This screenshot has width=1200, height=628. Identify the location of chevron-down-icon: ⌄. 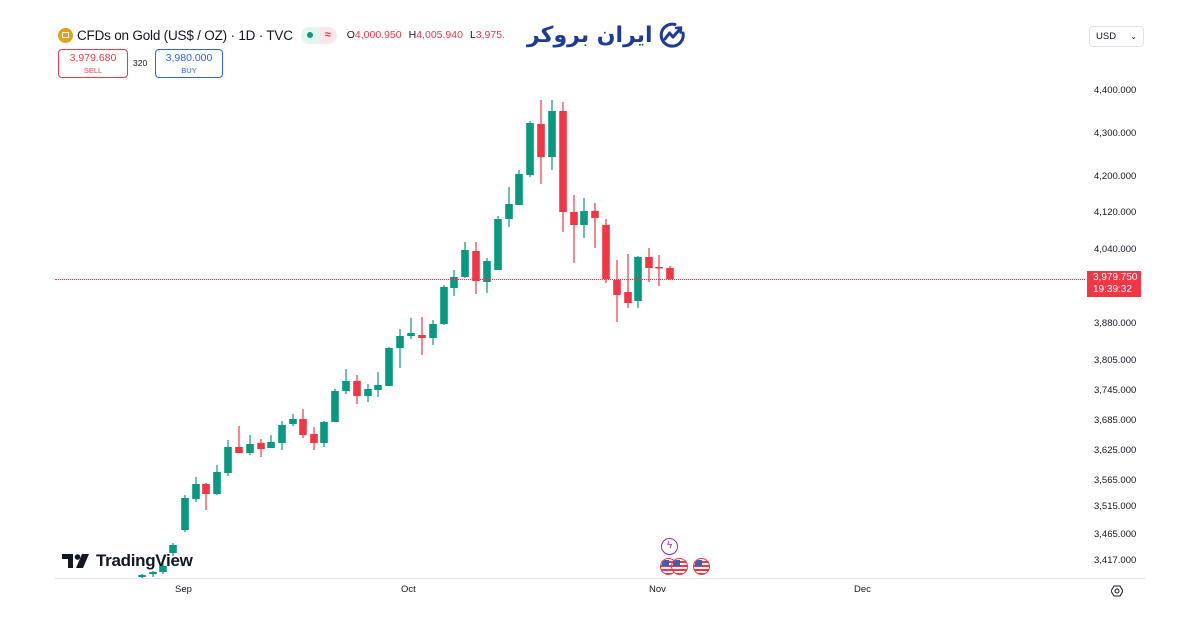
(1133, 36).